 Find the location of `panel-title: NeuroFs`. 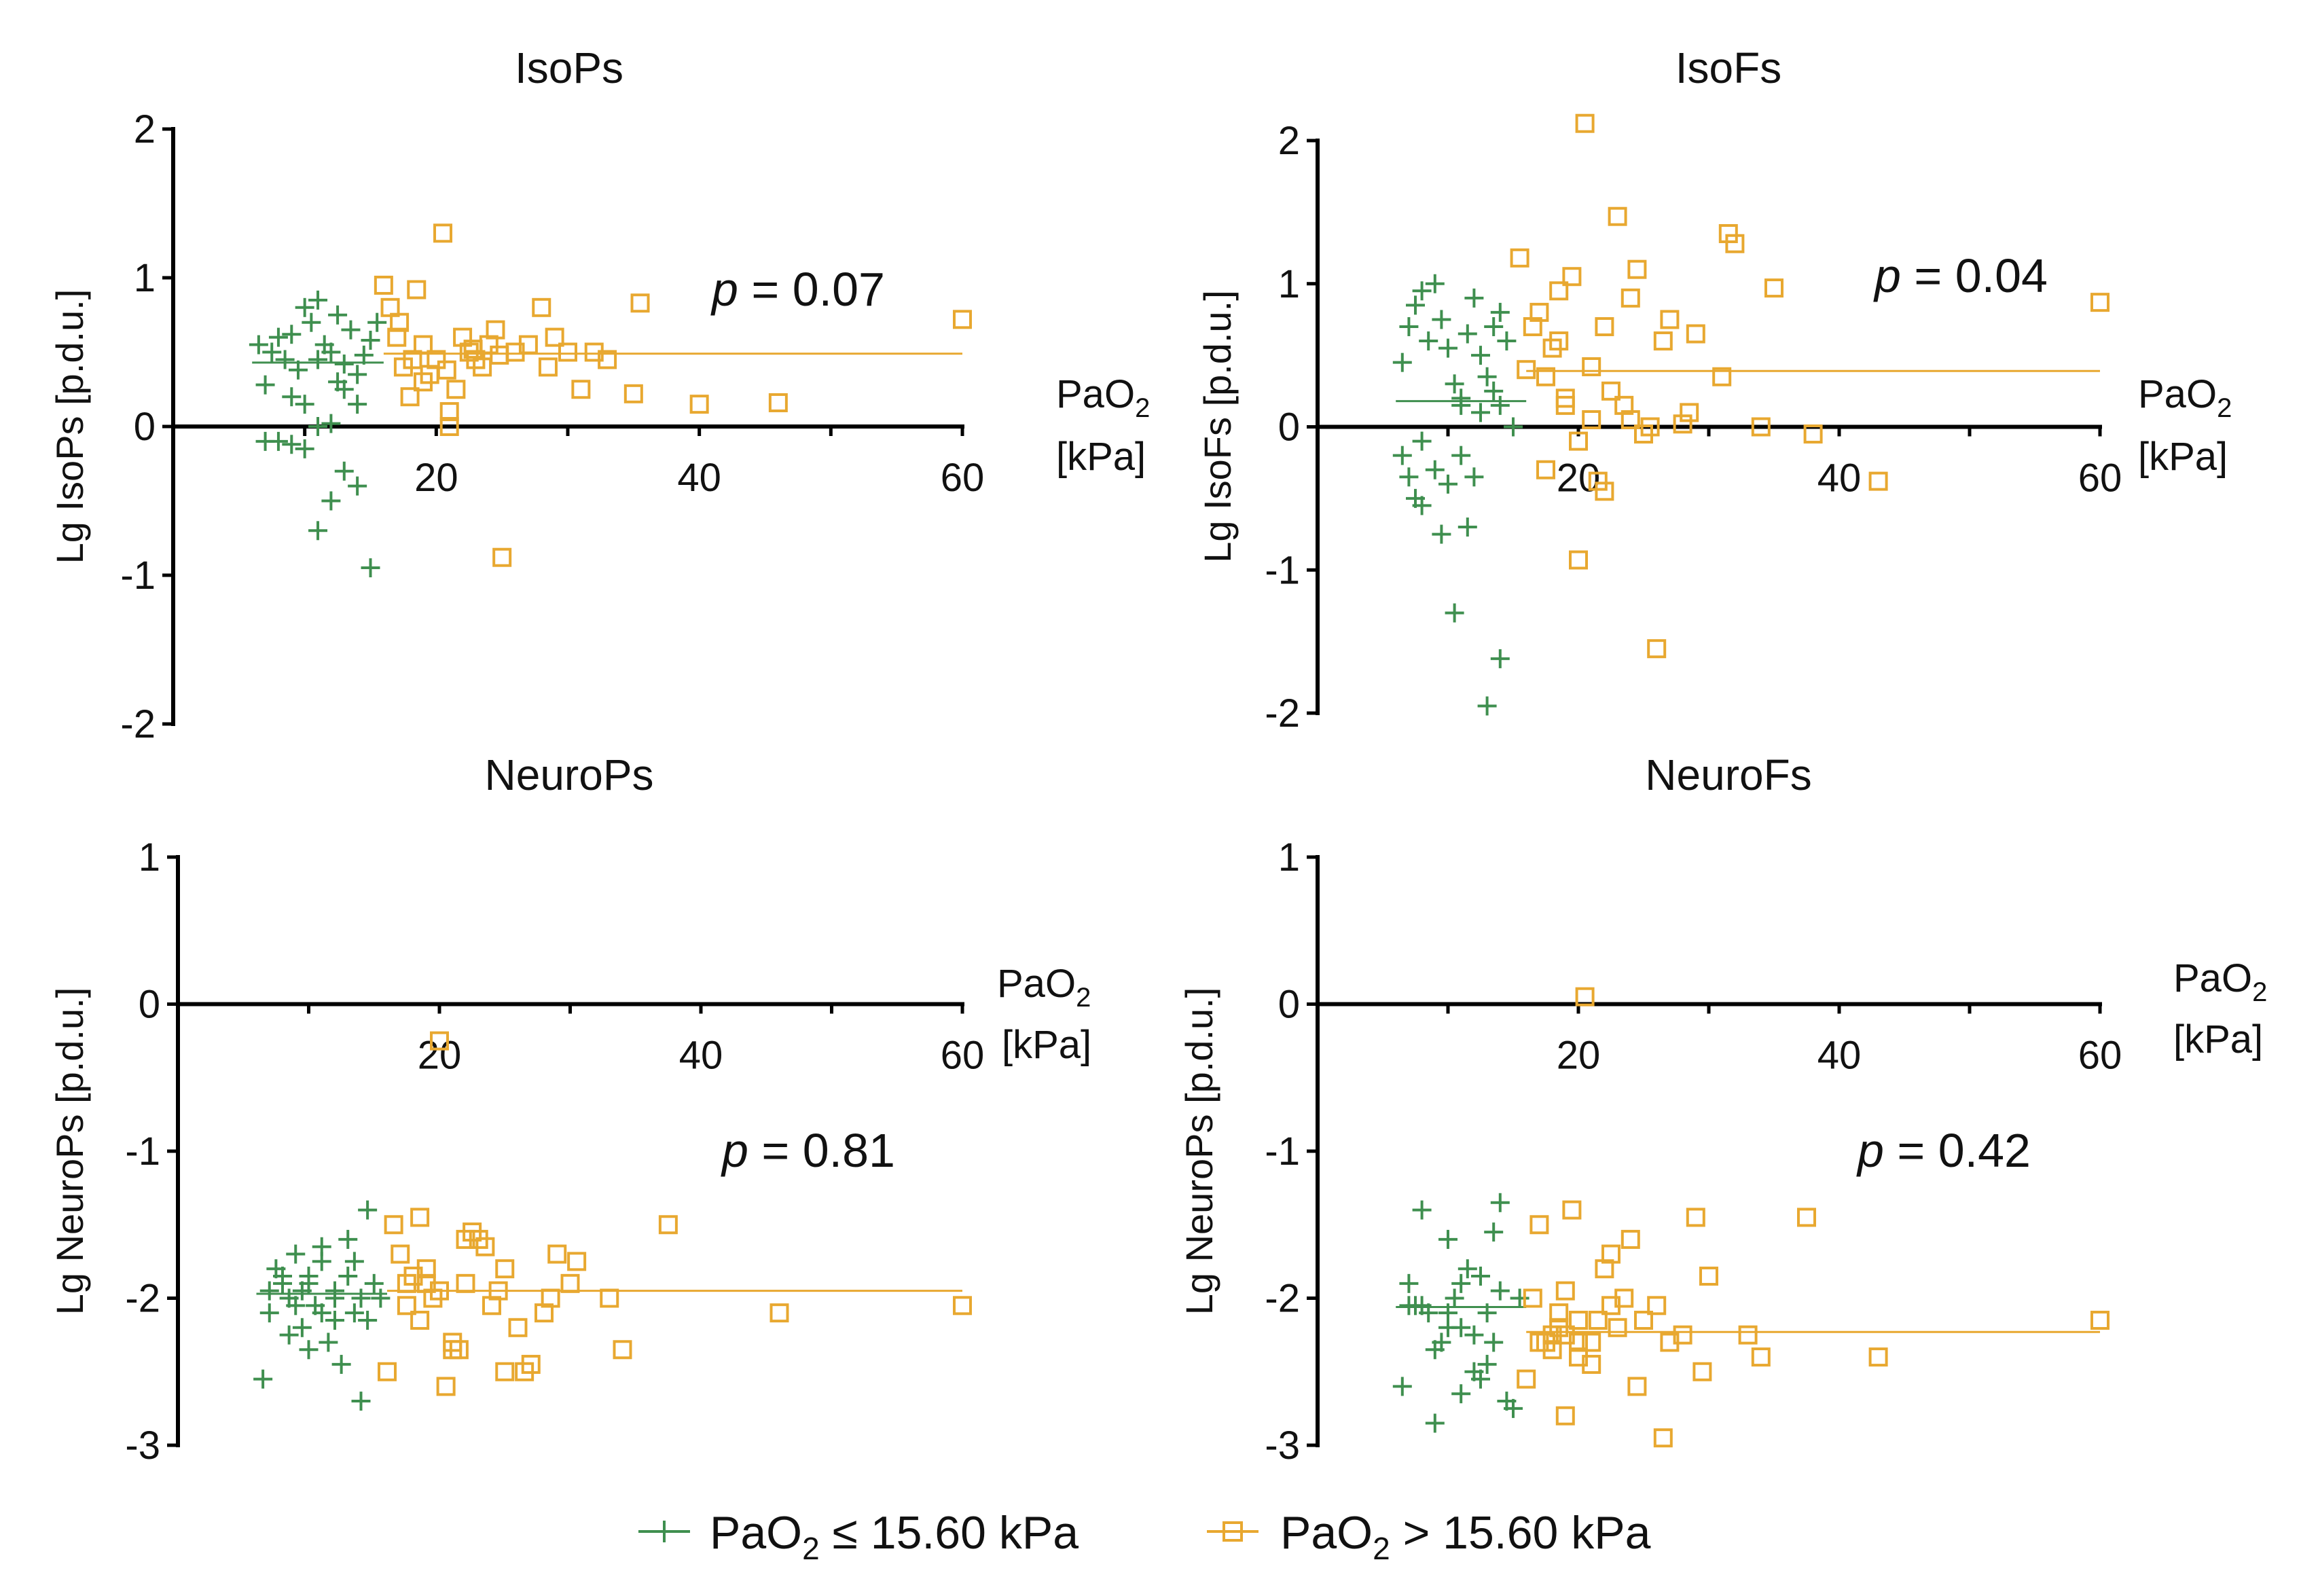

panel-title: NeuroFs is located at coordinates (1728, 774).